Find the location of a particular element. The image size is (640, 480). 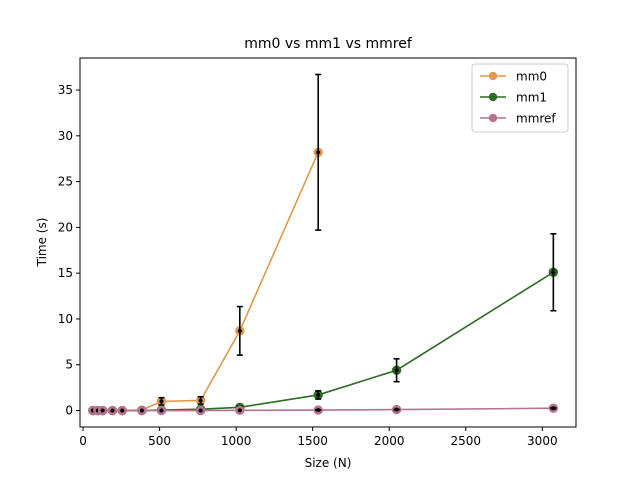

legend-item-mm0: mm0 is located at coordinates (513, 77).